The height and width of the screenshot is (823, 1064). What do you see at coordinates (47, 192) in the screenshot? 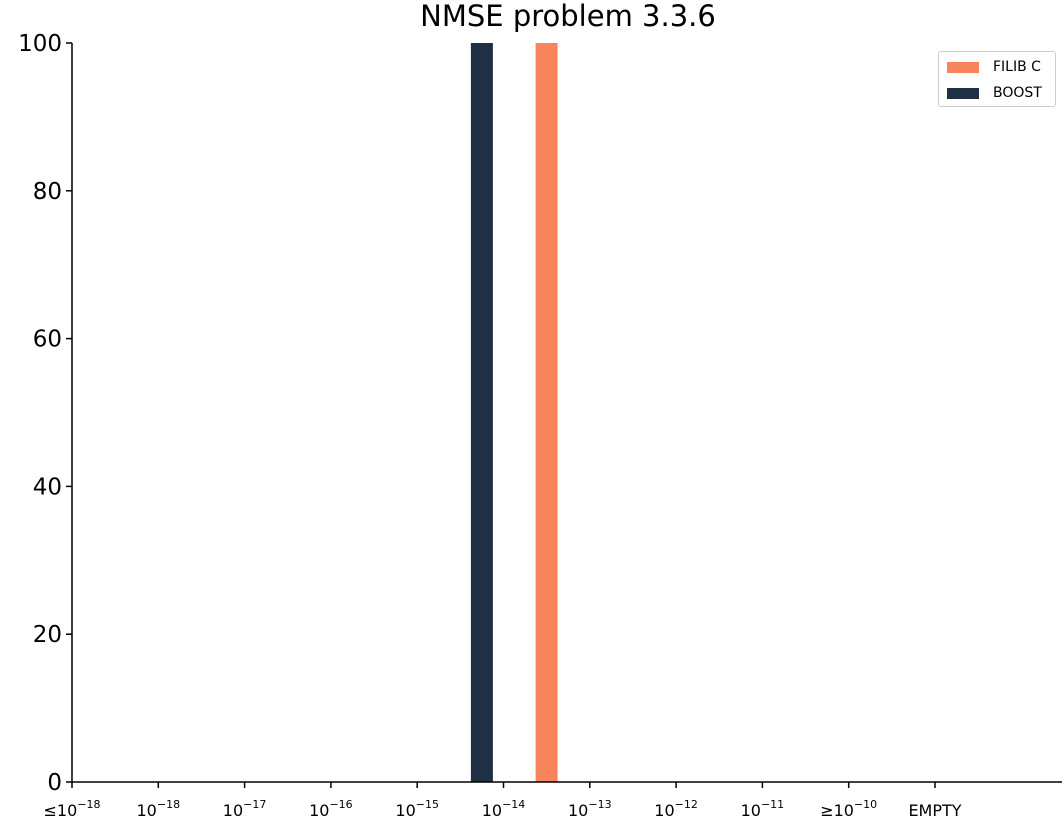
I see `y-tick-label-80: 80` at bounding box center [47, 192].